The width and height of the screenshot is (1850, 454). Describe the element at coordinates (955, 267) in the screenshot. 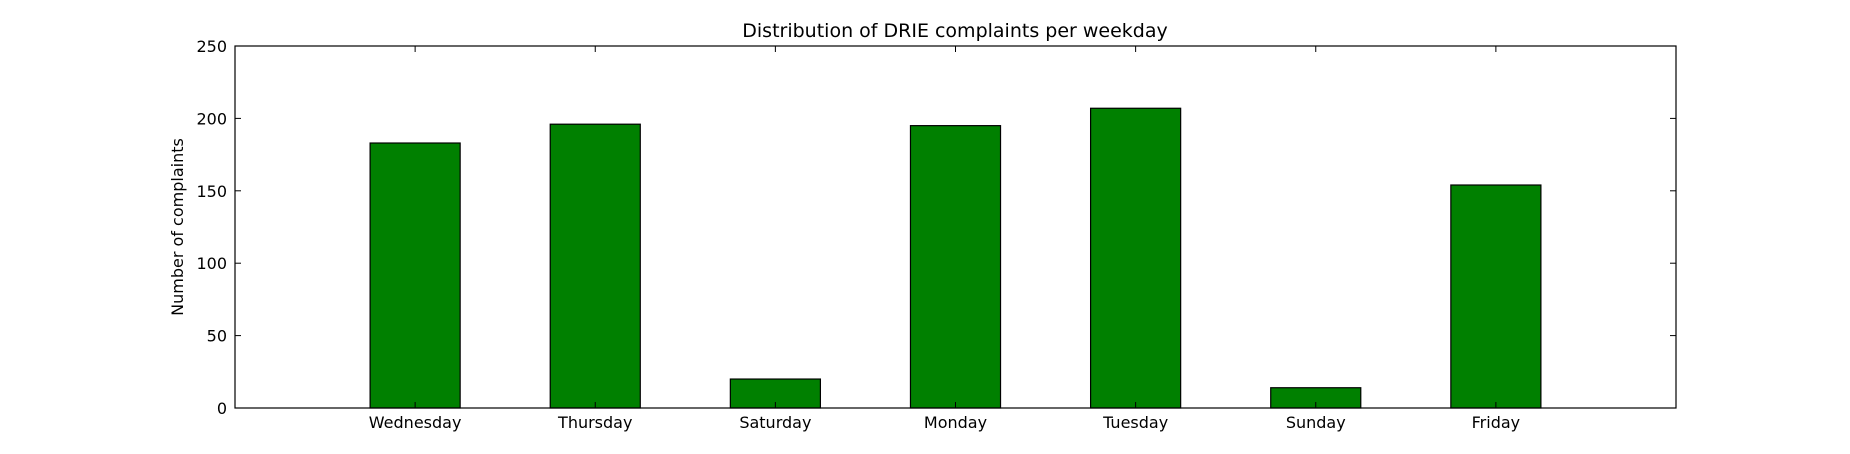

I see `bar-monday` at that location.